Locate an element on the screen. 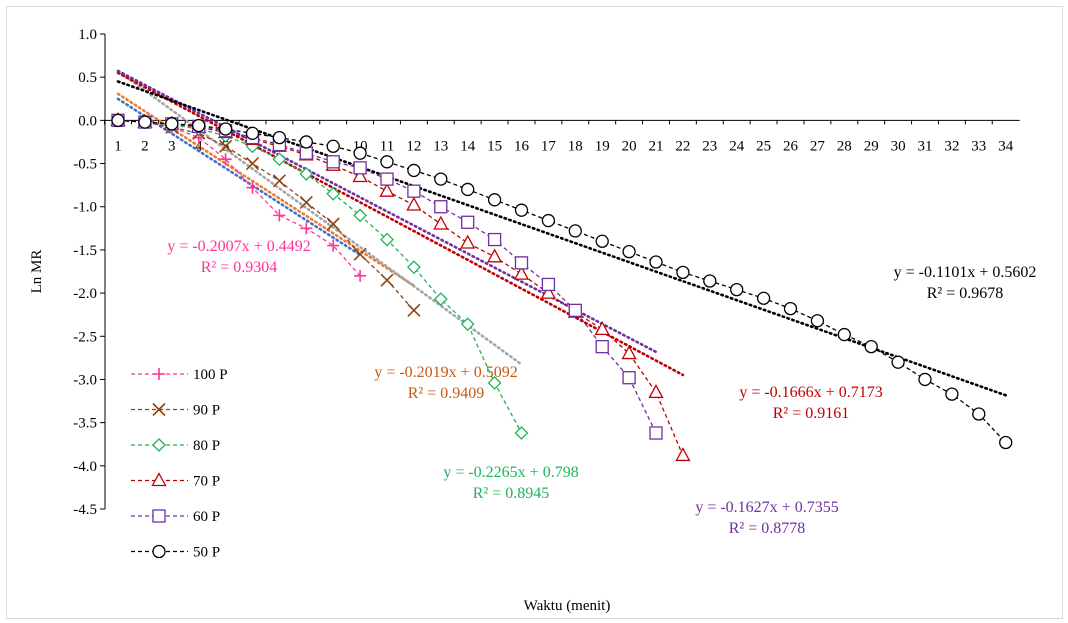 This screenshot has width=1068, height=623. legend-item: 80 P is located at coordinates (175, 446).